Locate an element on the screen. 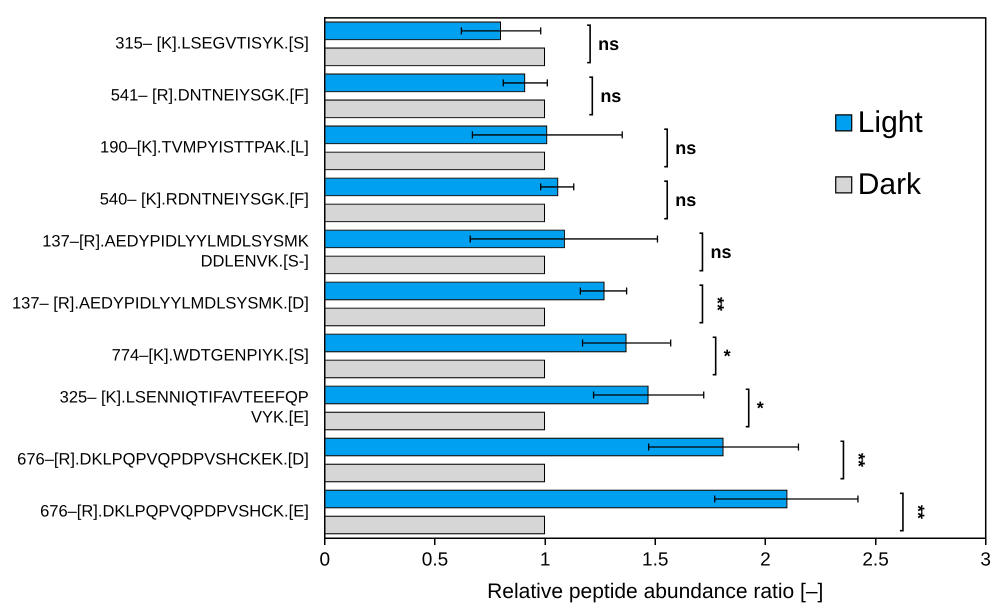  y-tick-label: 540– [K].RDNTNEIYSGK.[F] is located at coordinates (204, 199).